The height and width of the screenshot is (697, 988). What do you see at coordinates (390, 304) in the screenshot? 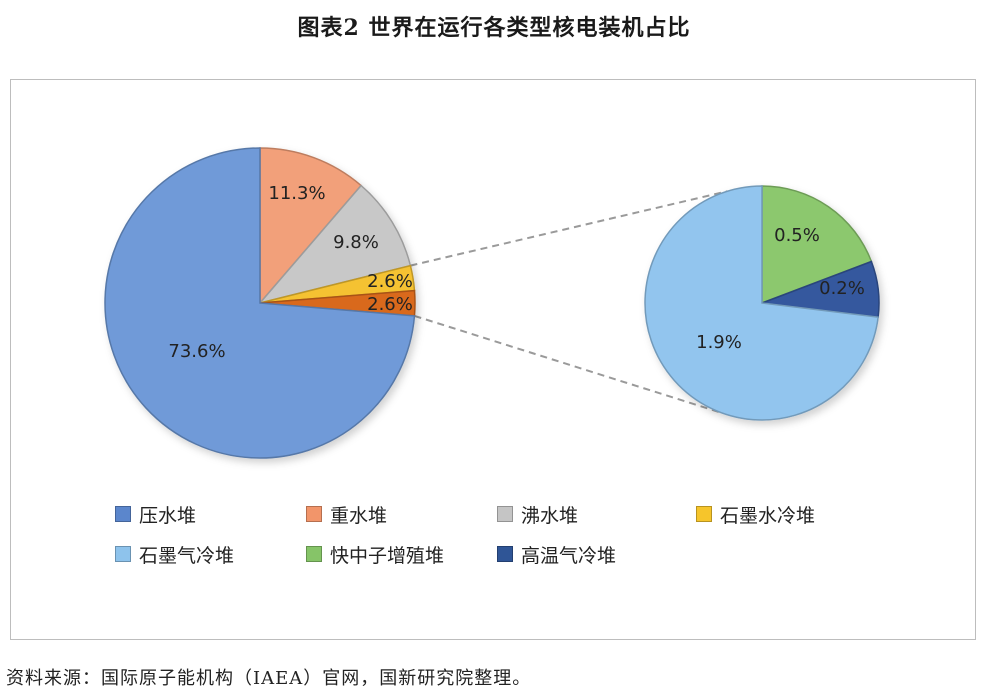
I see `main-label-3: 2.6%` at bounding box center [390, 304].